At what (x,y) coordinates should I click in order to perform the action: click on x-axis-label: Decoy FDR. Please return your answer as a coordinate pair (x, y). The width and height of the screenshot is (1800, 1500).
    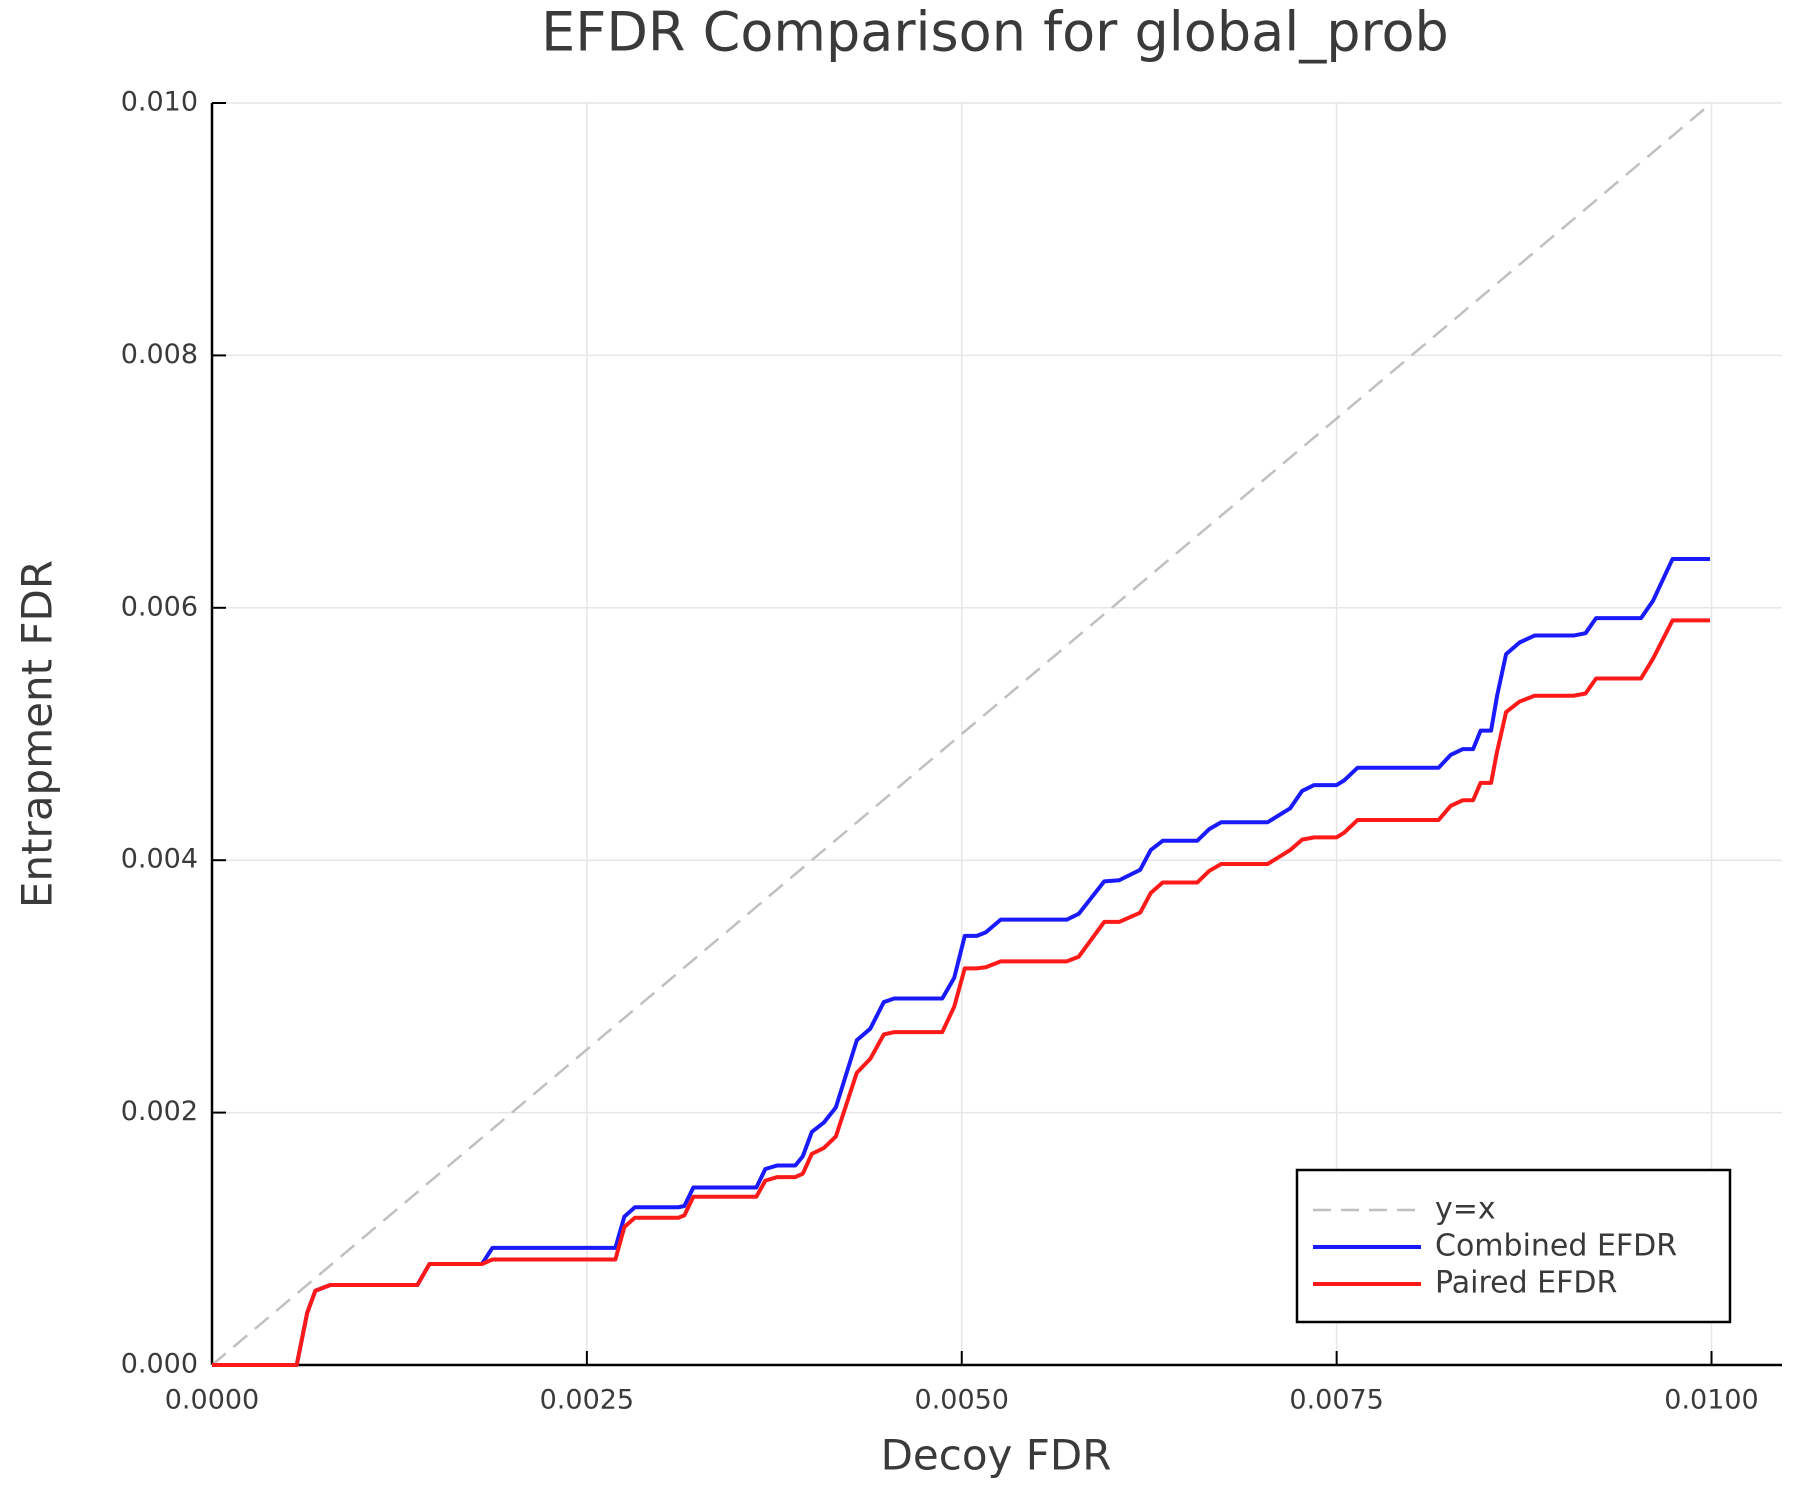
    Looking at the image, I should click on (996, 1455).